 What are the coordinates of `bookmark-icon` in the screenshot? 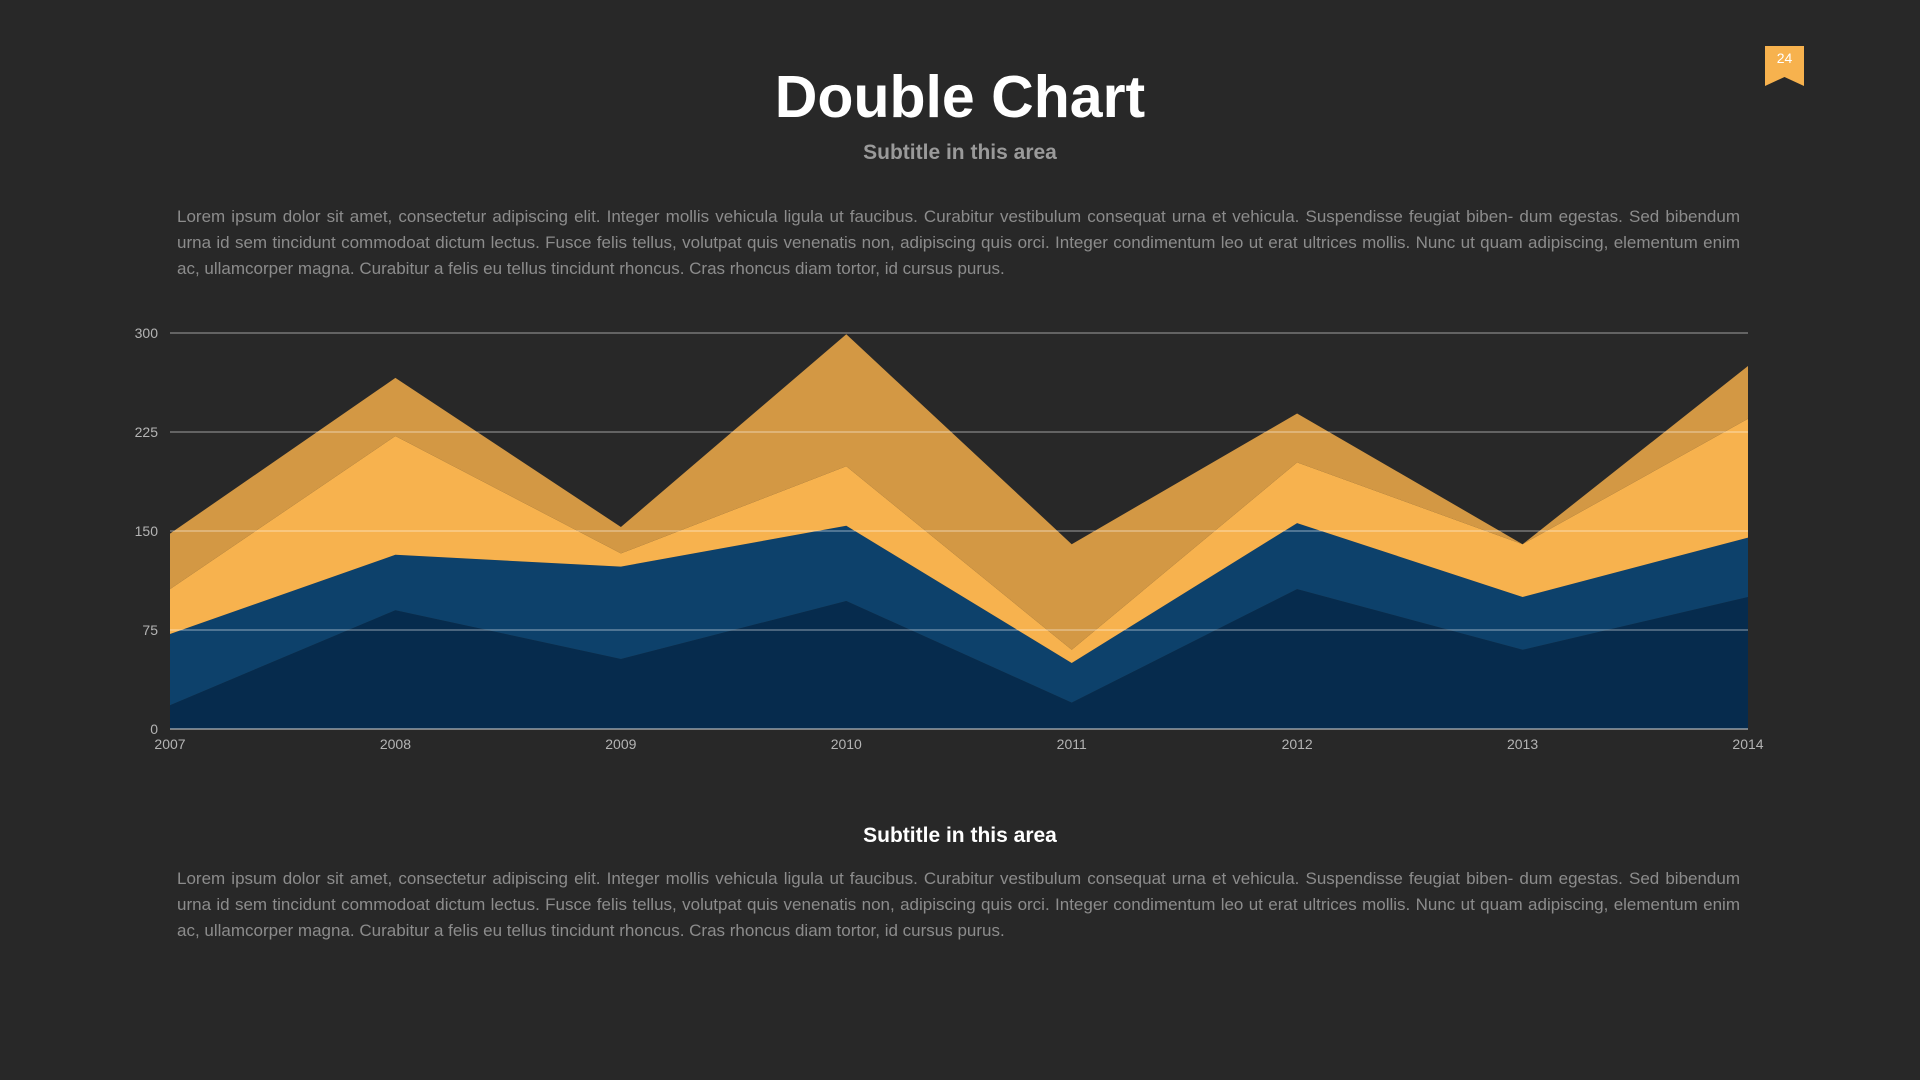 It's located at (1784, 66).